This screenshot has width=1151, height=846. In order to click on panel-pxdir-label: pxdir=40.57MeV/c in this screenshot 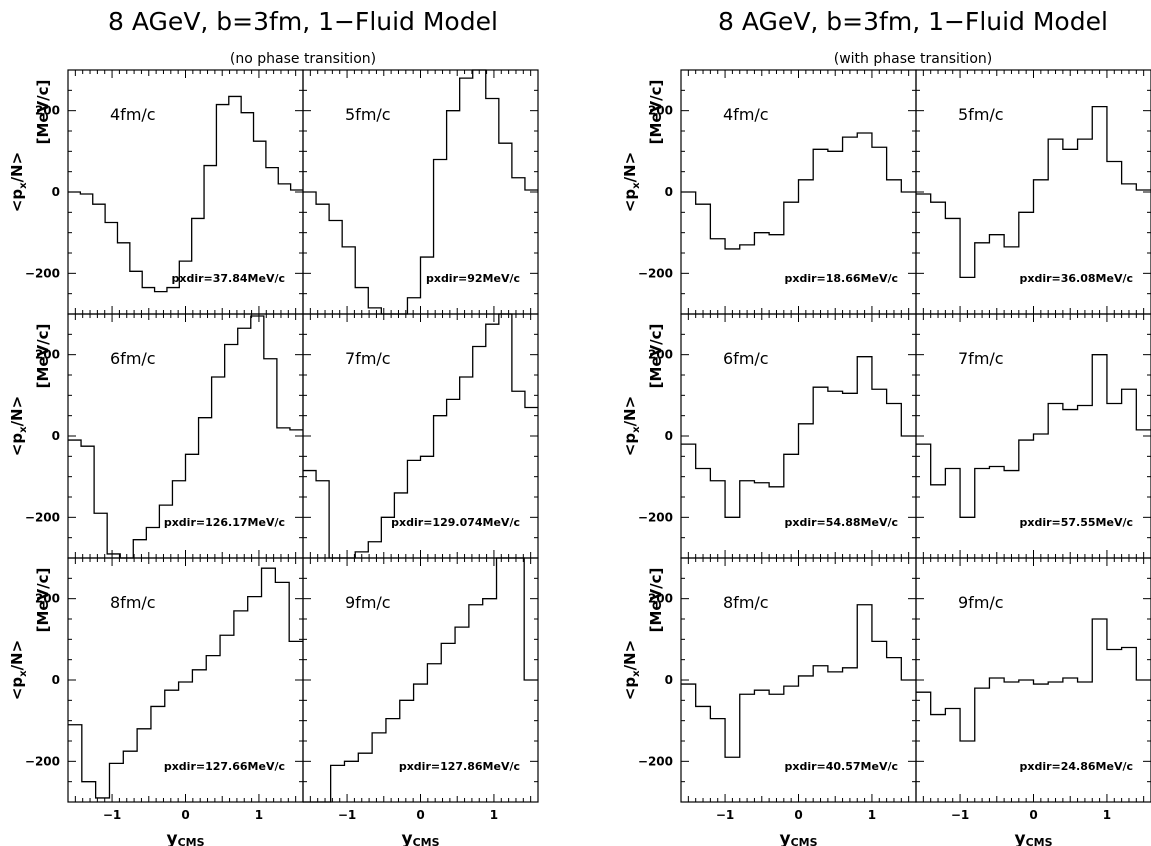, I will do `click(841, 766)`.